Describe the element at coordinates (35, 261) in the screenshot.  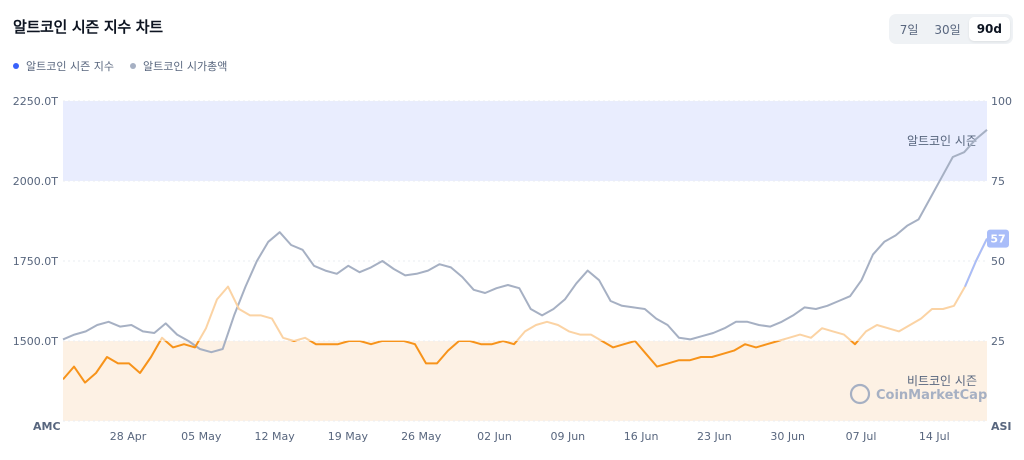
I see `left-axis-tick: 1750.0T` at that location.